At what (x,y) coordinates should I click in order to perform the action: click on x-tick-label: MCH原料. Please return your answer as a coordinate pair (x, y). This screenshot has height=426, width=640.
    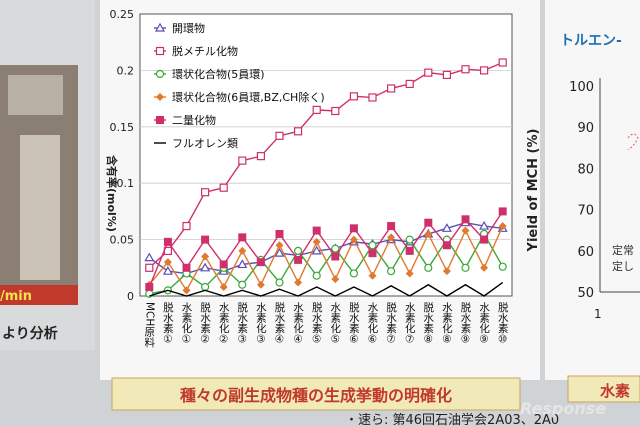
    Looking at the image, I should click on (149, 325).